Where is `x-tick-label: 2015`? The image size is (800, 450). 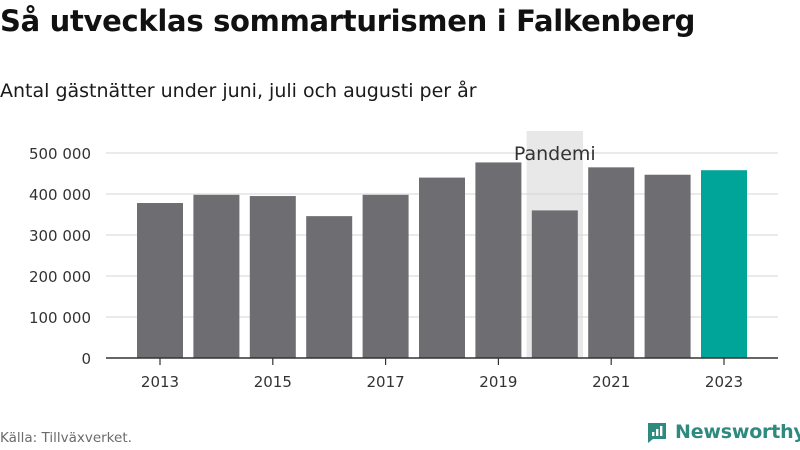
x-tick-label: 2015 is located at coordinates (273, 382).